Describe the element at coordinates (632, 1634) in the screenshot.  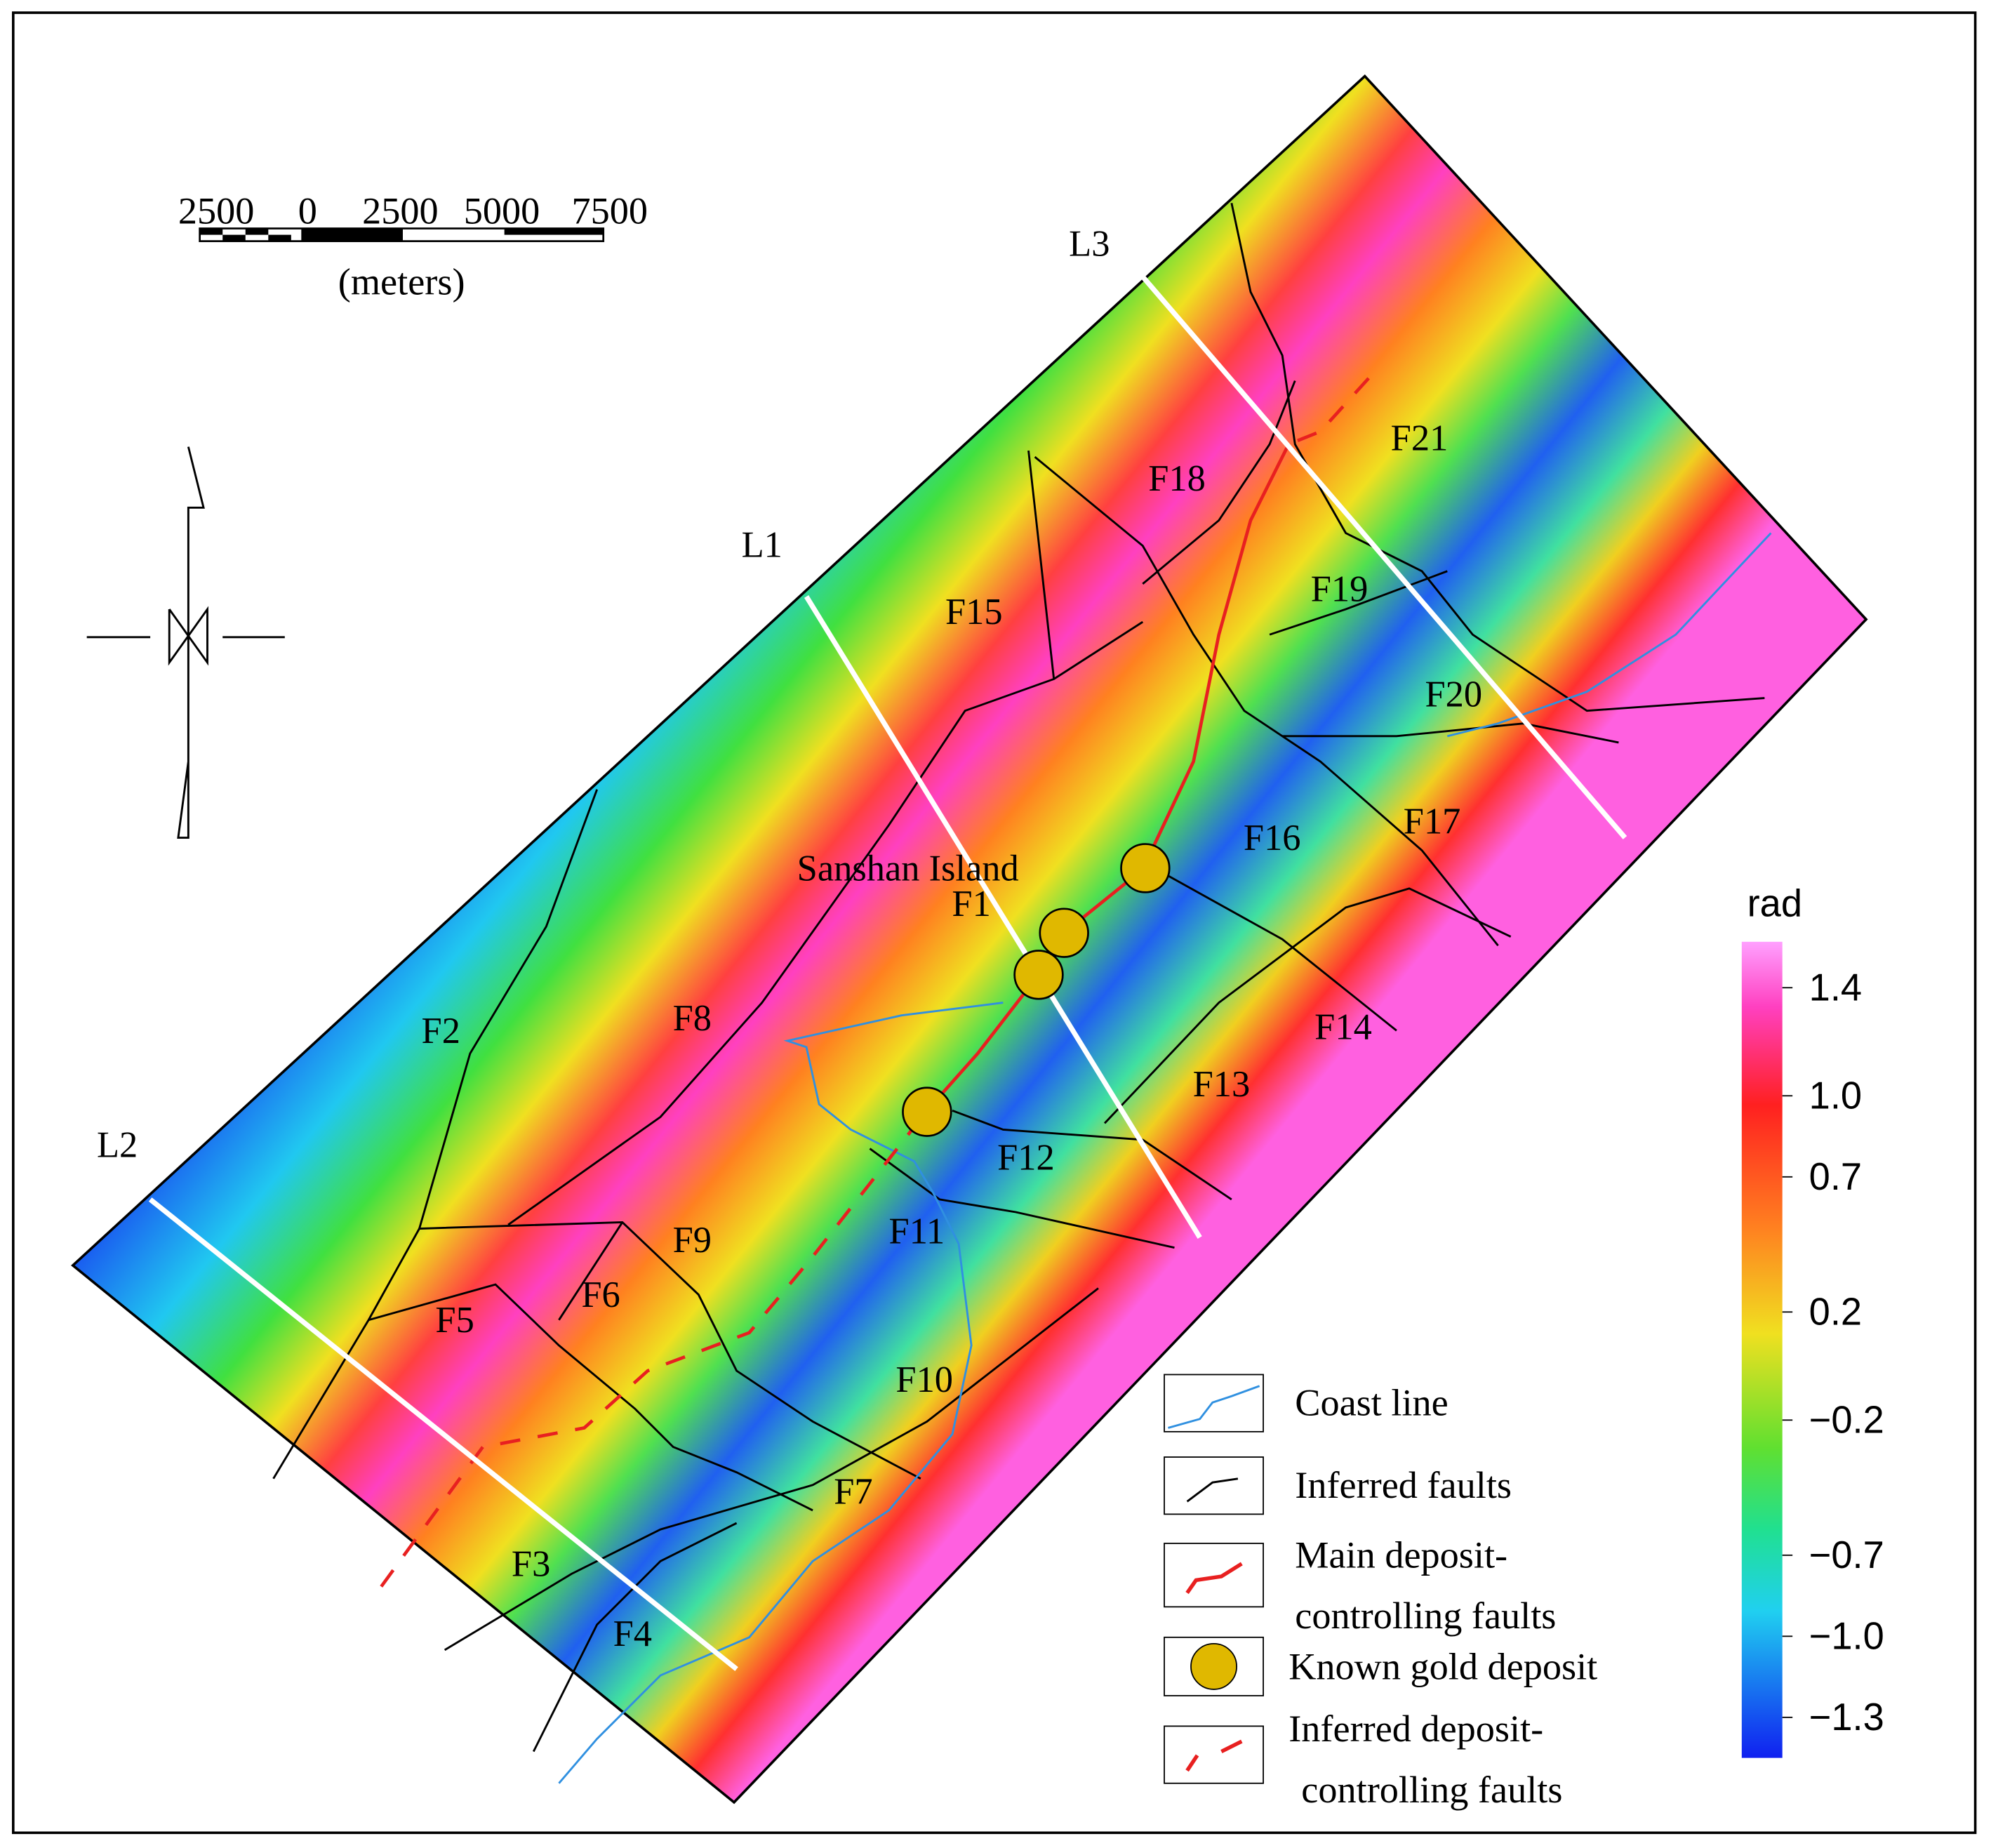
I see `fault-label: F4` at that location.